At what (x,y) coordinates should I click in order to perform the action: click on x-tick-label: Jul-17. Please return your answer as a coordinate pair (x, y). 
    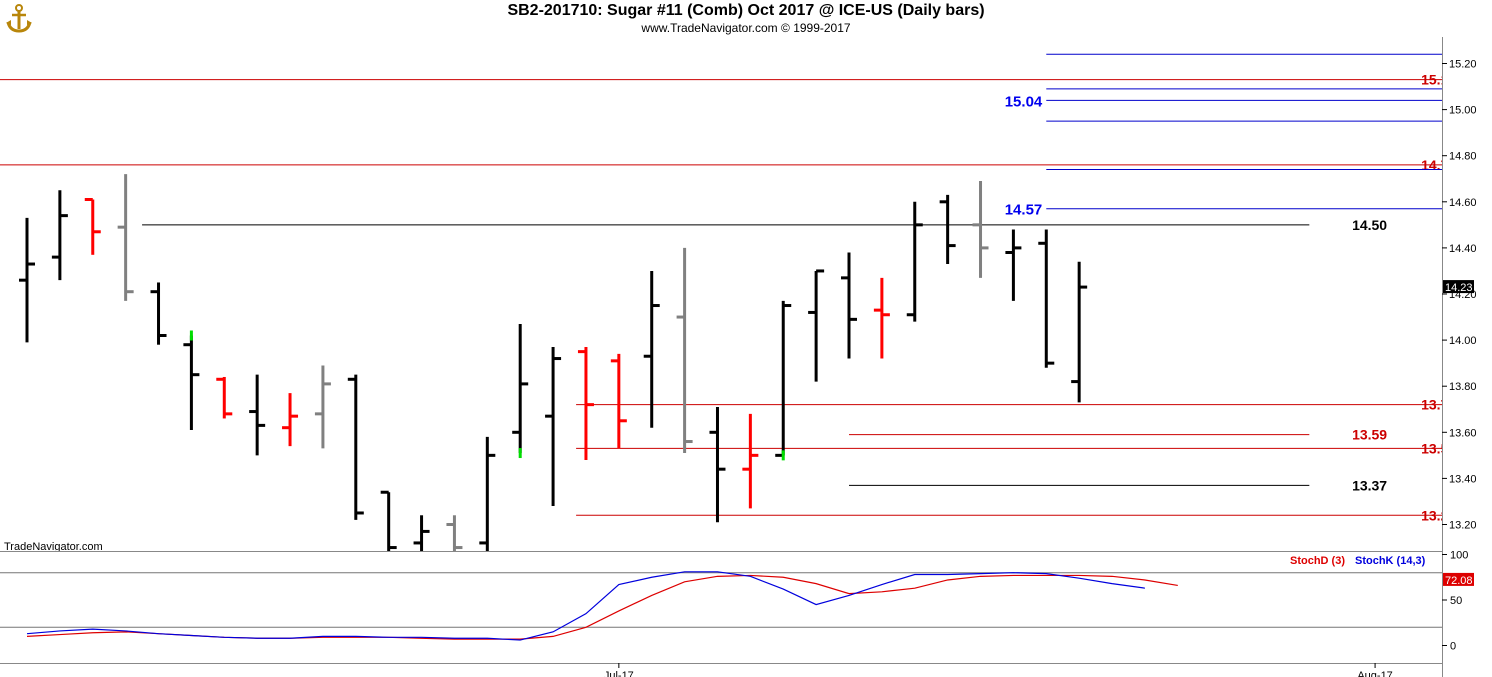
    Looking at the image, I should click on (619, 673).